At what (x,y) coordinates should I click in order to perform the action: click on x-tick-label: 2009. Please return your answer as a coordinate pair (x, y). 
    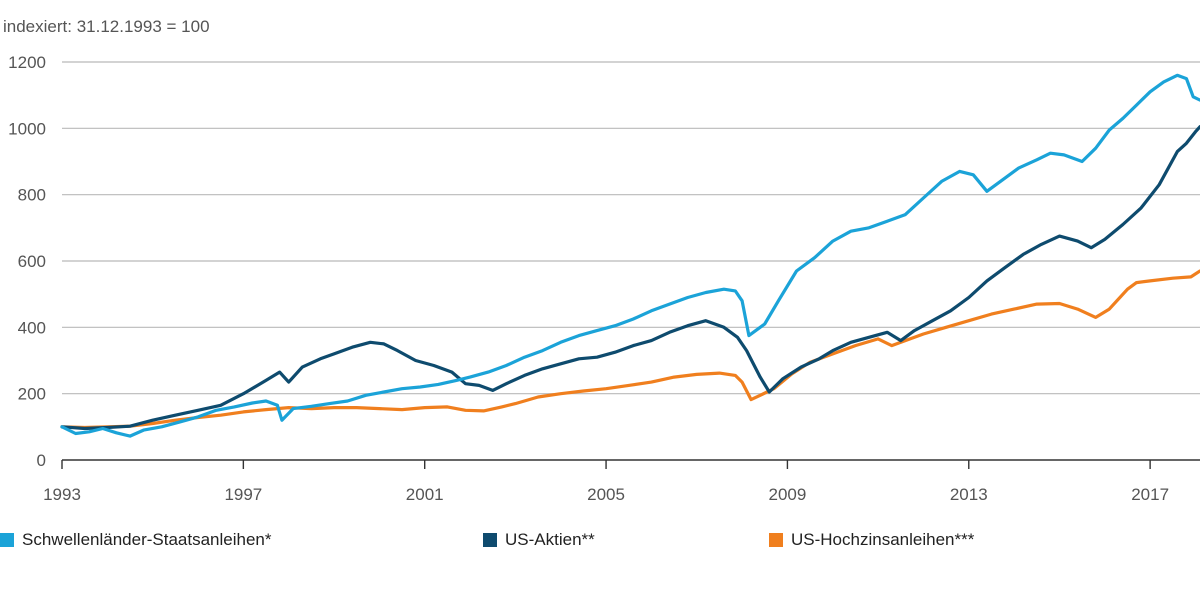
    Looking at the image, I should click on (788, 494).